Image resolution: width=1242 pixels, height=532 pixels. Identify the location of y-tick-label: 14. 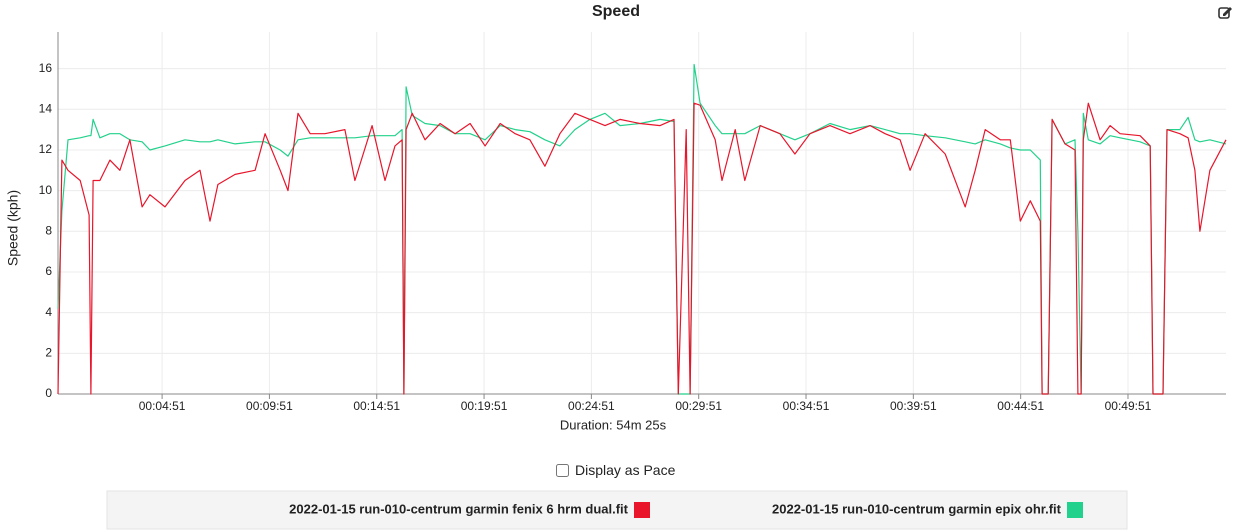
(46, 108).